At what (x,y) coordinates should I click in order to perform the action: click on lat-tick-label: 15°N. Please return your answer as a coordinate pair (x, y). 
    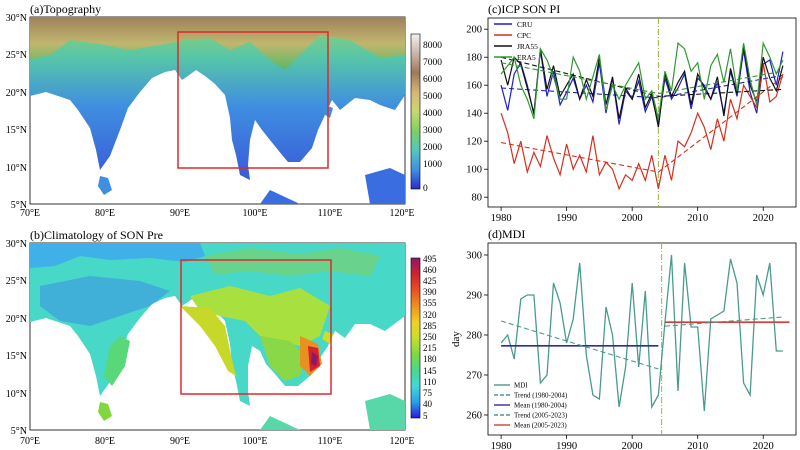
    Looking at the image, I should click on (16, 356).